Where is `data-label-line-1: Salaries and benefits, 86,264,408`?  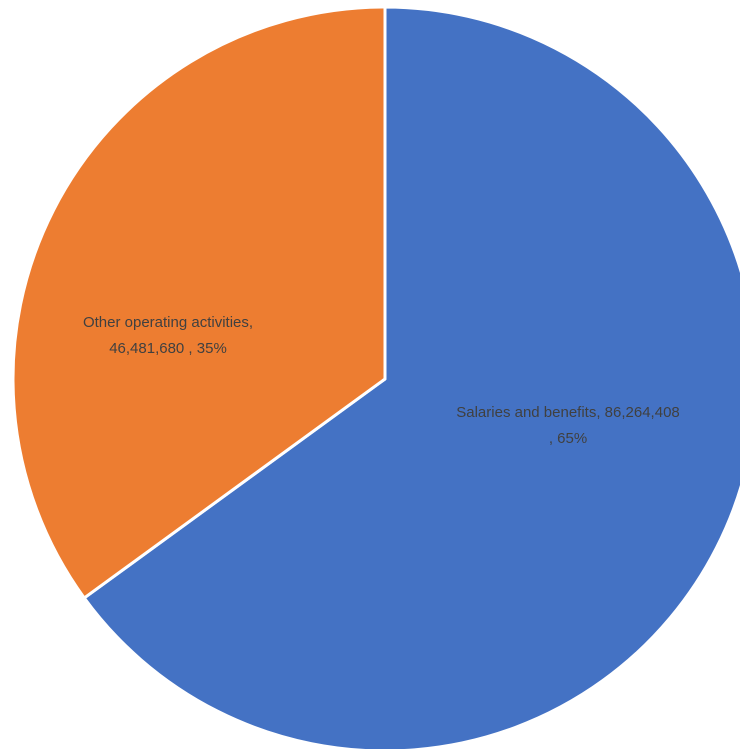 data-label-line-1: Salaries and benefits, 86,264,408 is located at coordinates (568, 412).